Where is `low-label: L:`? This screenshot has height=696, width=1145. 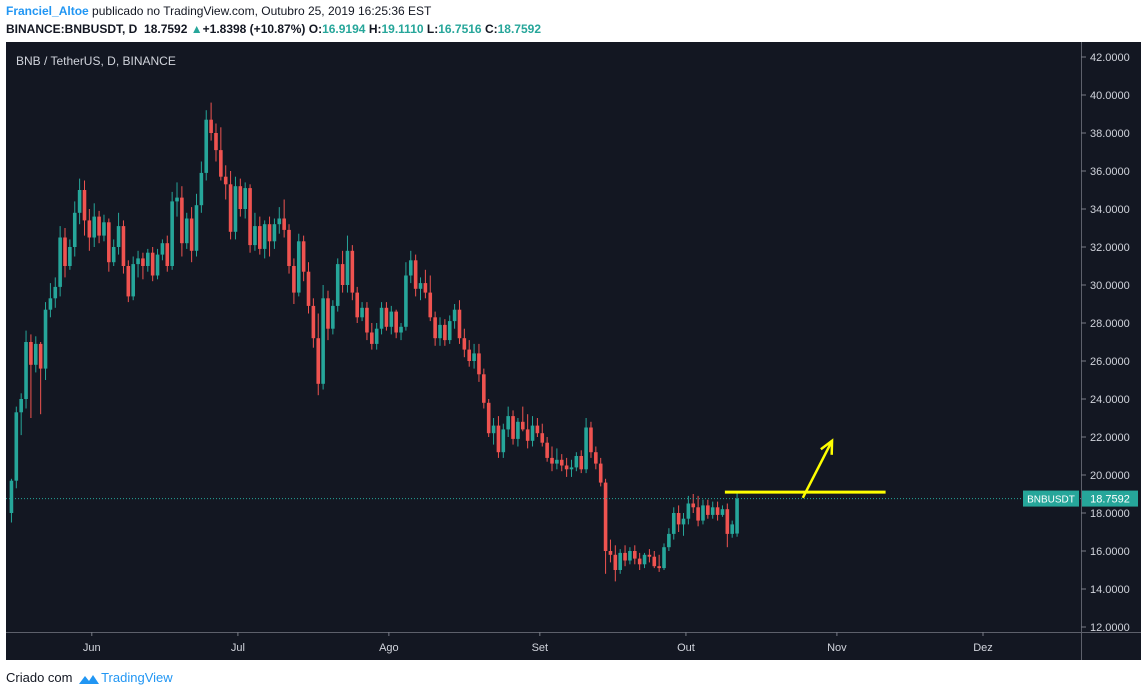
low-label: L: is located at coordinates (432, 29).